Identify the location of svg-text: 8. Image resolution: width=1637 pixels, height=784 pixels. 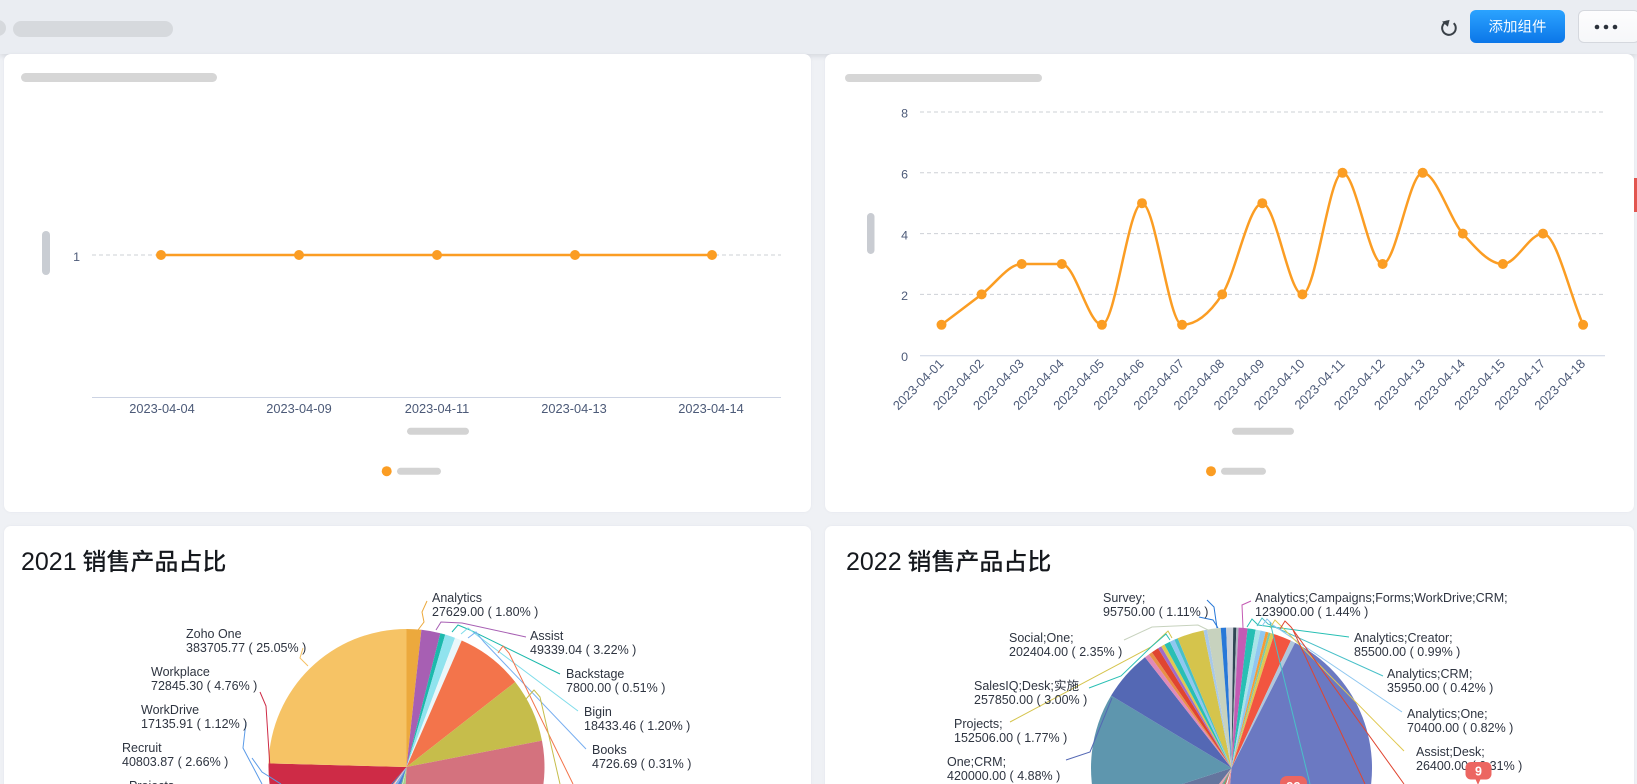
(904, 114).